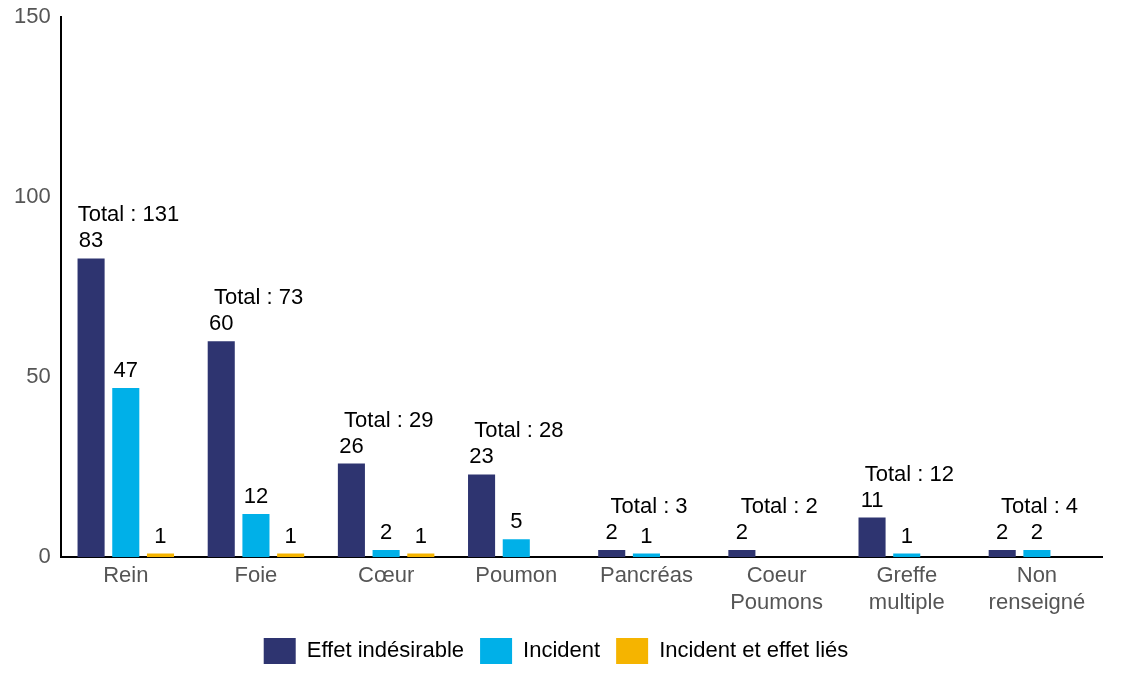 This screenshot has height=679, width=1122. I want to click on data-label: 12, so click(256, 496).